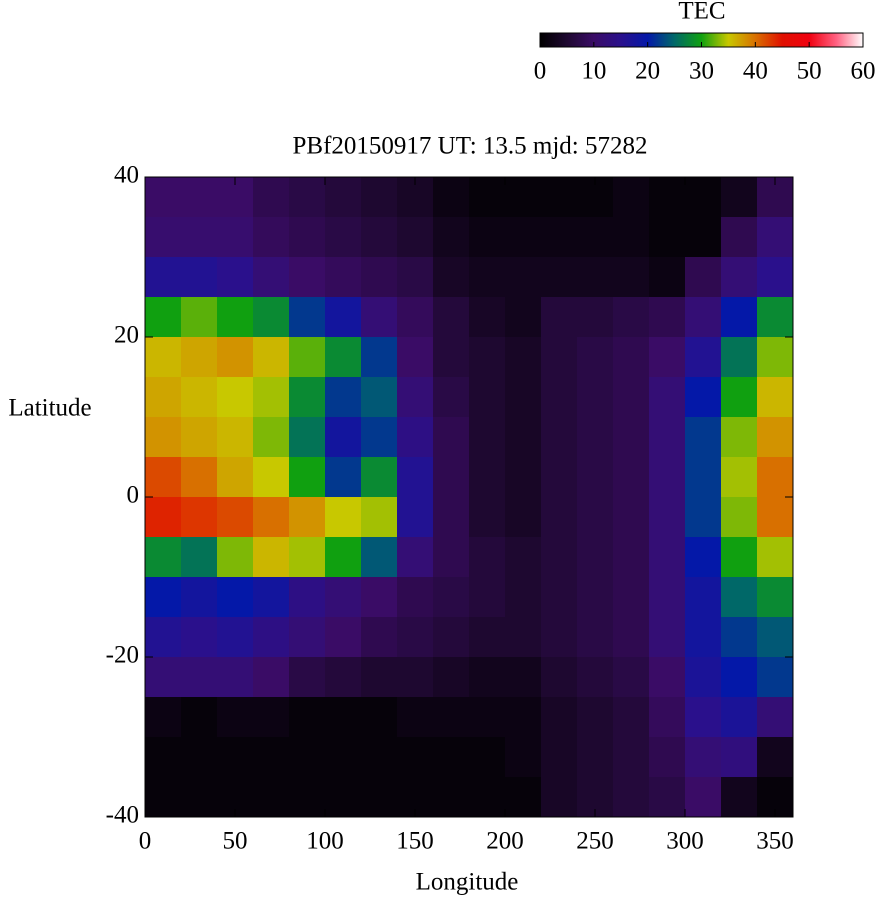  What do you see at coordinates (701, 71) in the screenshot?
I see `colorbar-tick-label: 30` at bounding box center [701, 71].